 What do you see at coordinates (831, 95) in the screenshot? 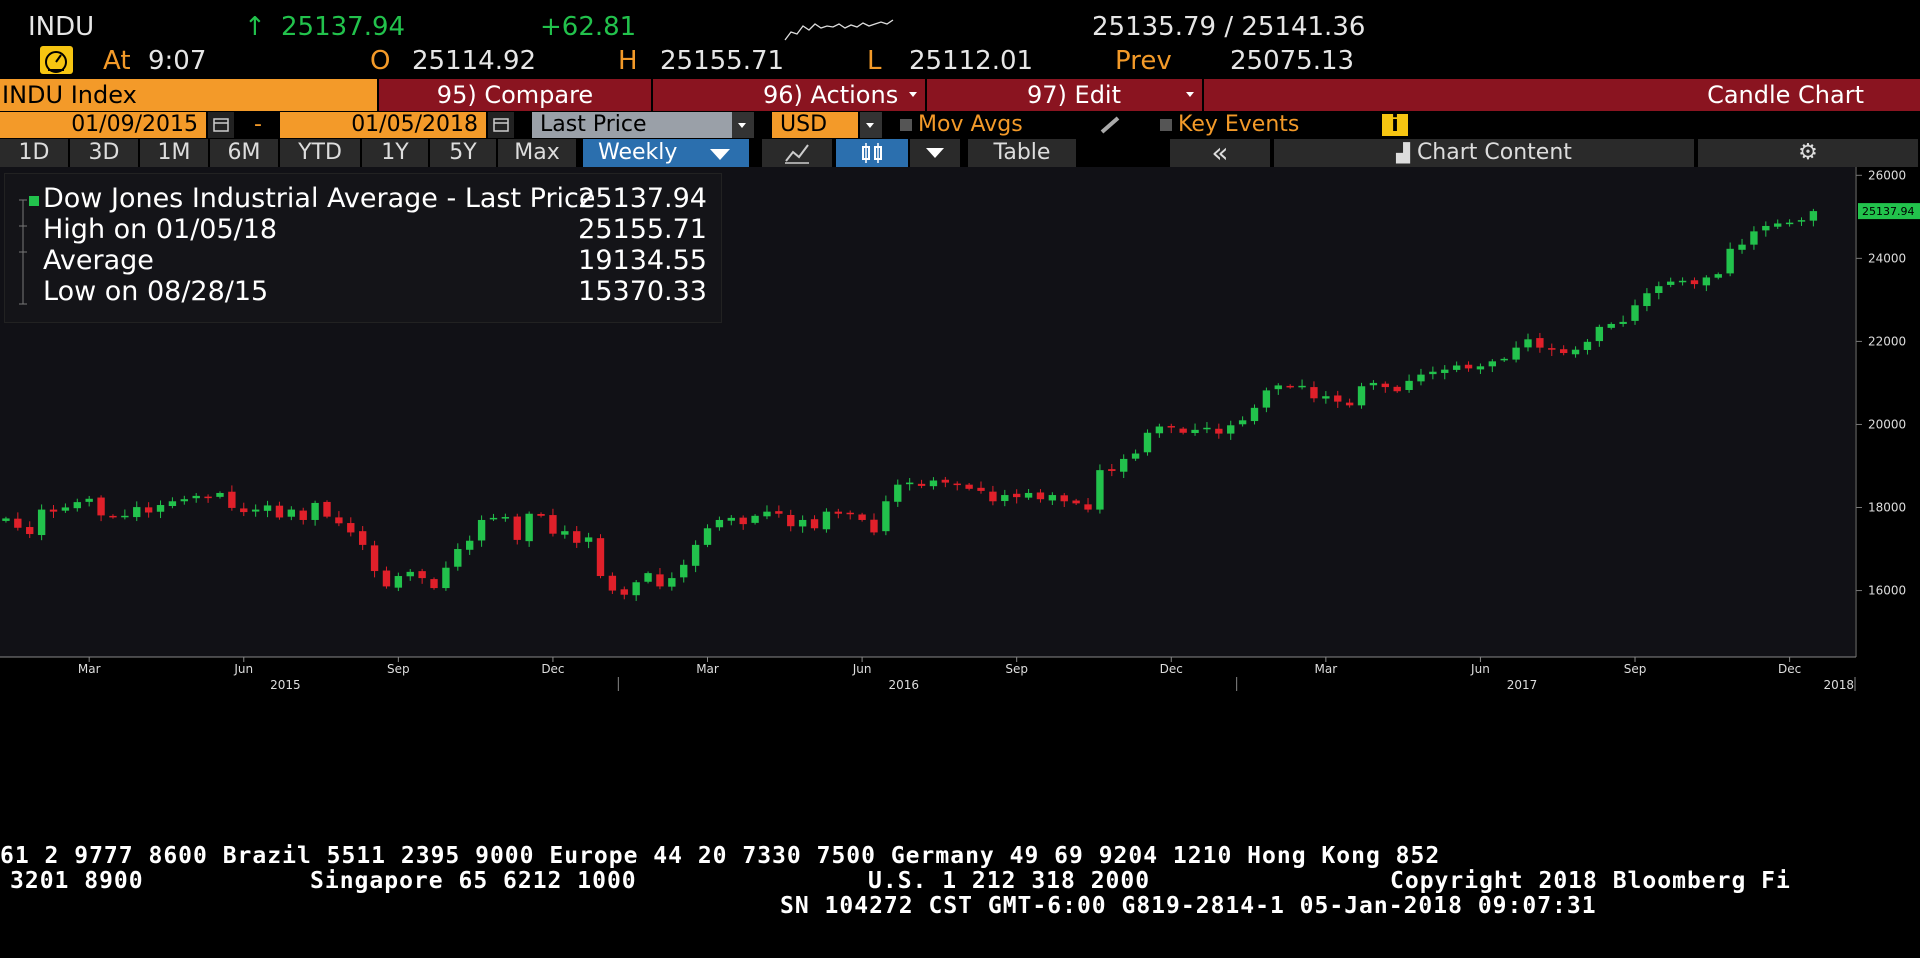
I see `actions-label: 96) Actions` at bounding box center [831, 95].